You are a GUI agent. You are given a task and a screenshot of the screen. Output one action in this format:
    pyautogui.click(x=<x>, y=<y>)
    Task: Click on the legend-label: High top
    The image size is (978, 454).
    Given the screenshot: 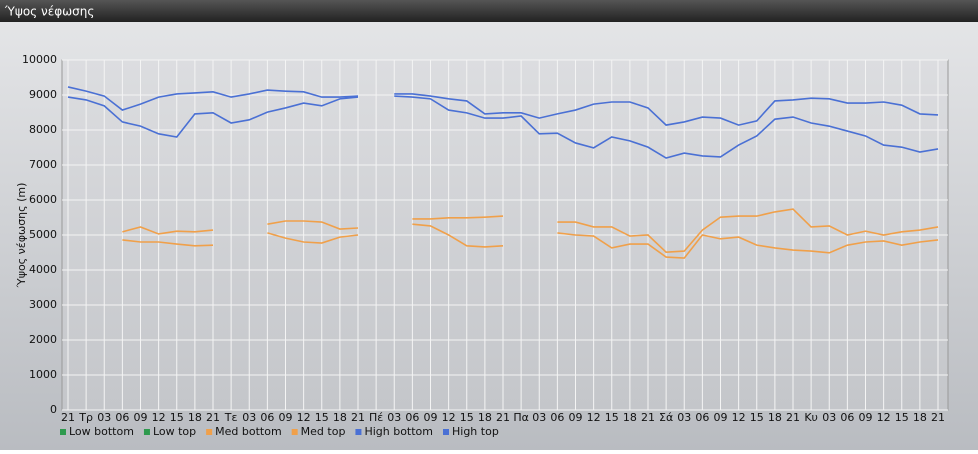 What is the action you would take?
    pyautogui.click(x=475, y=431)
    